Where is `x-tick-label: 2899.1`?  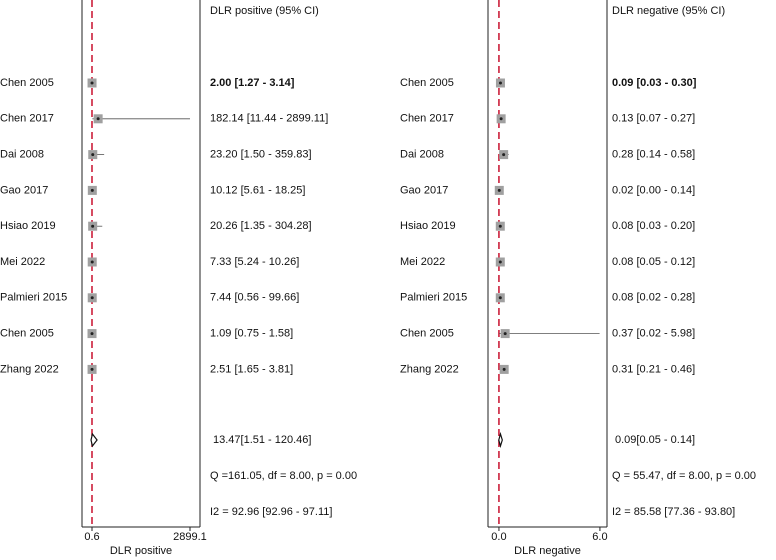 x-tick-label: 2899.1 is located at coordinates (190, 537).